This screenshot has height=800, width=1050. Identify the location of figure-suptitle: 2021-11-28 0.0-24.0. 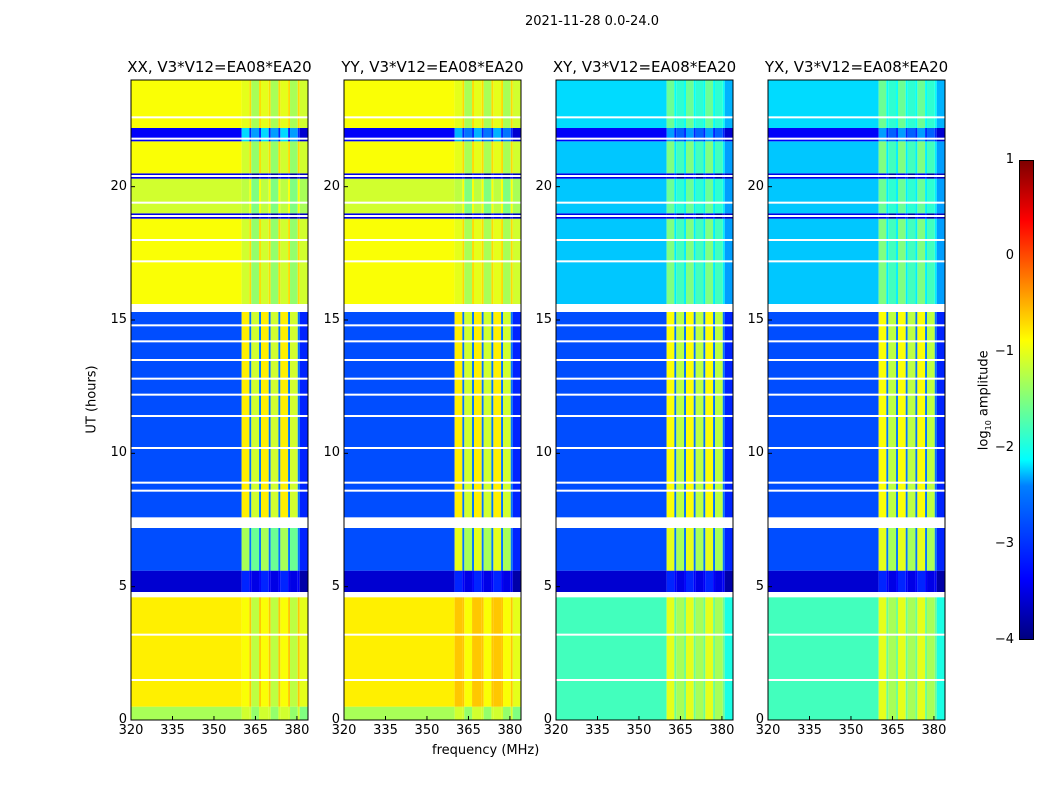
(592, 21).